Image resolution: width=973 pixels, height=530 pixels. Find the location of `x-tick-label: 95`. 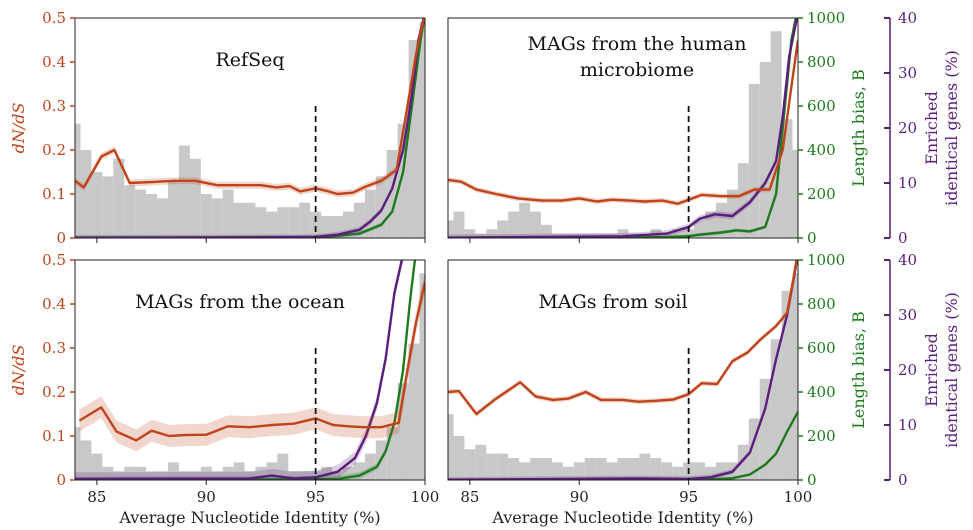

x-tick-label: 95 is located at coordinates (688, 497).